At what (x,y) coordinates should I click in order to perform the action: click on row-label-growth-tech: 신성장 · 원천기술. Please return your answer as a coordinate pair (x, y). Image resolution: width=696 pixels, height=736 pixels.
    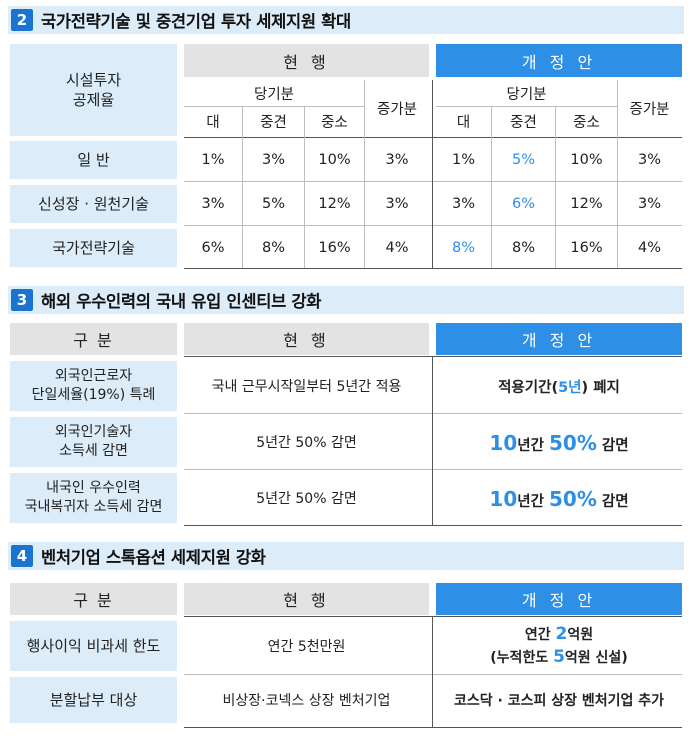
    Looking at the image, I should click on (93, 204).